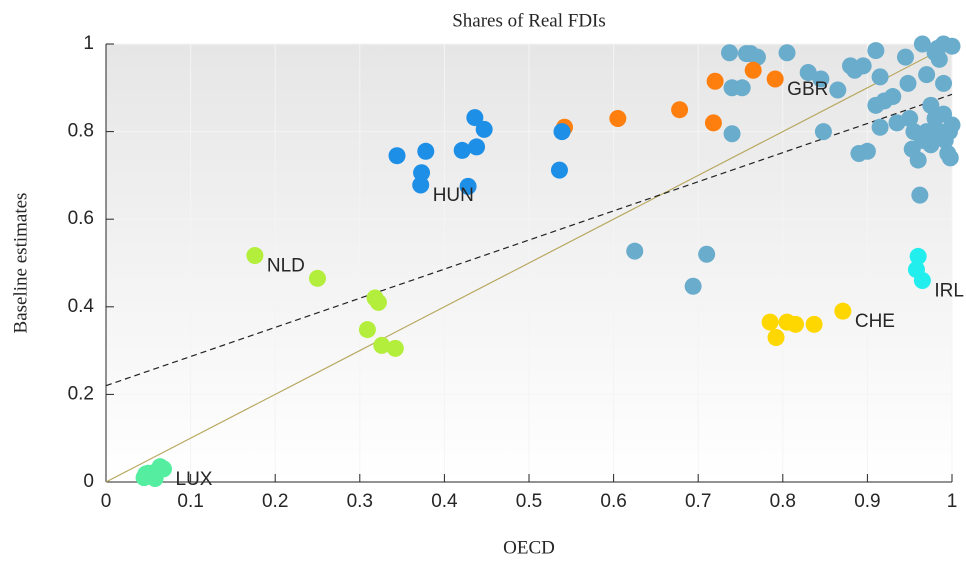 This screenshot has height=569, width=966. I want to click on y-tick-label: 1, so click(88, 43).